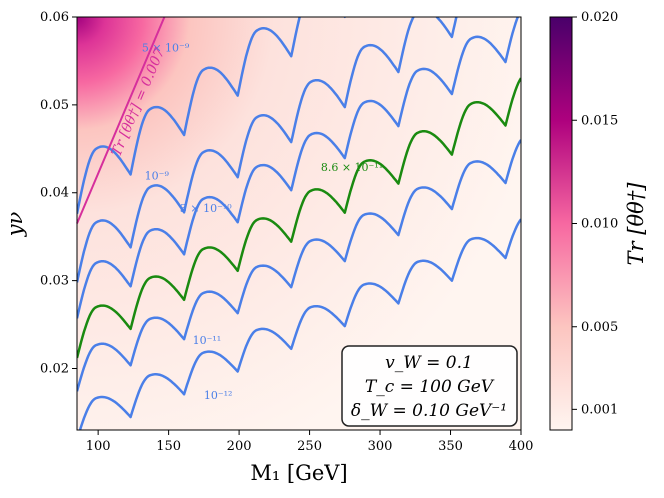 The width and height of the screenshot is (664, 498). Describe the element at coordinates (636, 224) in the screenshot. I see `colorbar-label: Tr [θθ†]` at that location.